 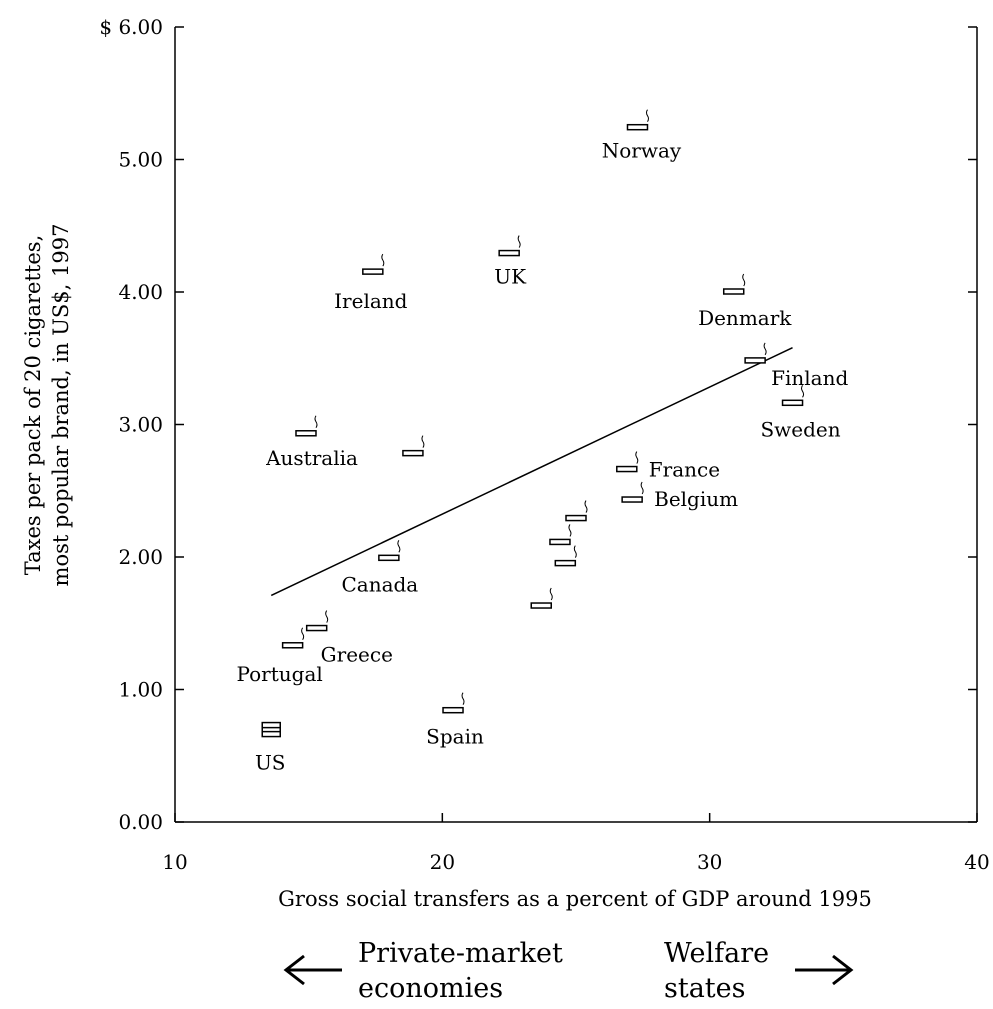 What do you see at coordinates (174, 862) in the screenshot?
I see `x-tick-label: 10` at bounding box center [174, 862].